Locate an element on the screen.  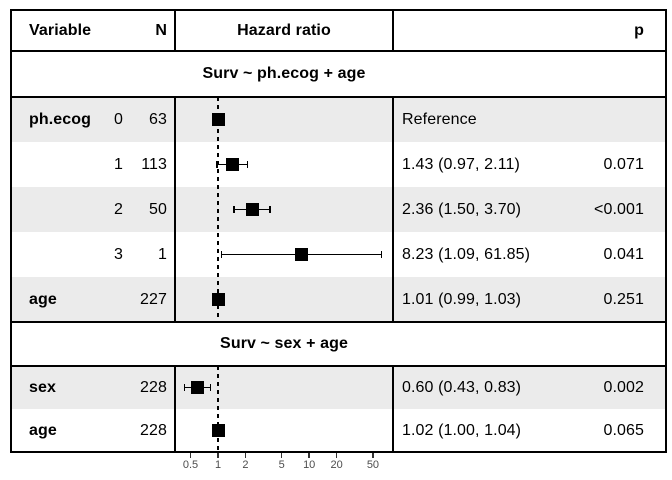
column-header-p: p is located at coordinates (639, 30).